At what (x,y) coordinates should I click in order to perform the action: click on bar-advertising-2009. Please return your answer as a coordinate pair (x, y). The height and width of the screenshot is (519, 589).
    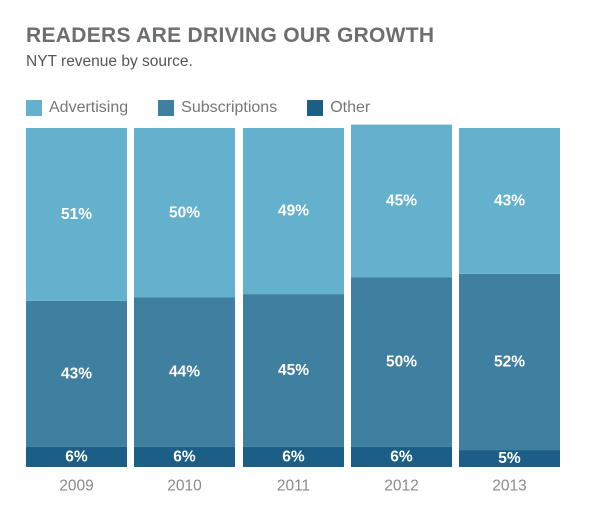
    Looking at the image, I should click on (76, 214).